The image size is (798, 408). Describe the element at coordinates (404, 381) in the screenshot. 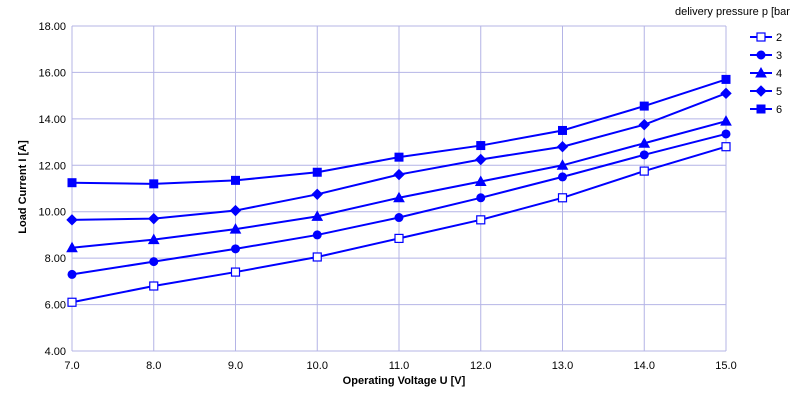

I see `x-axis-title: Operating Voltage U [V]` at that location.